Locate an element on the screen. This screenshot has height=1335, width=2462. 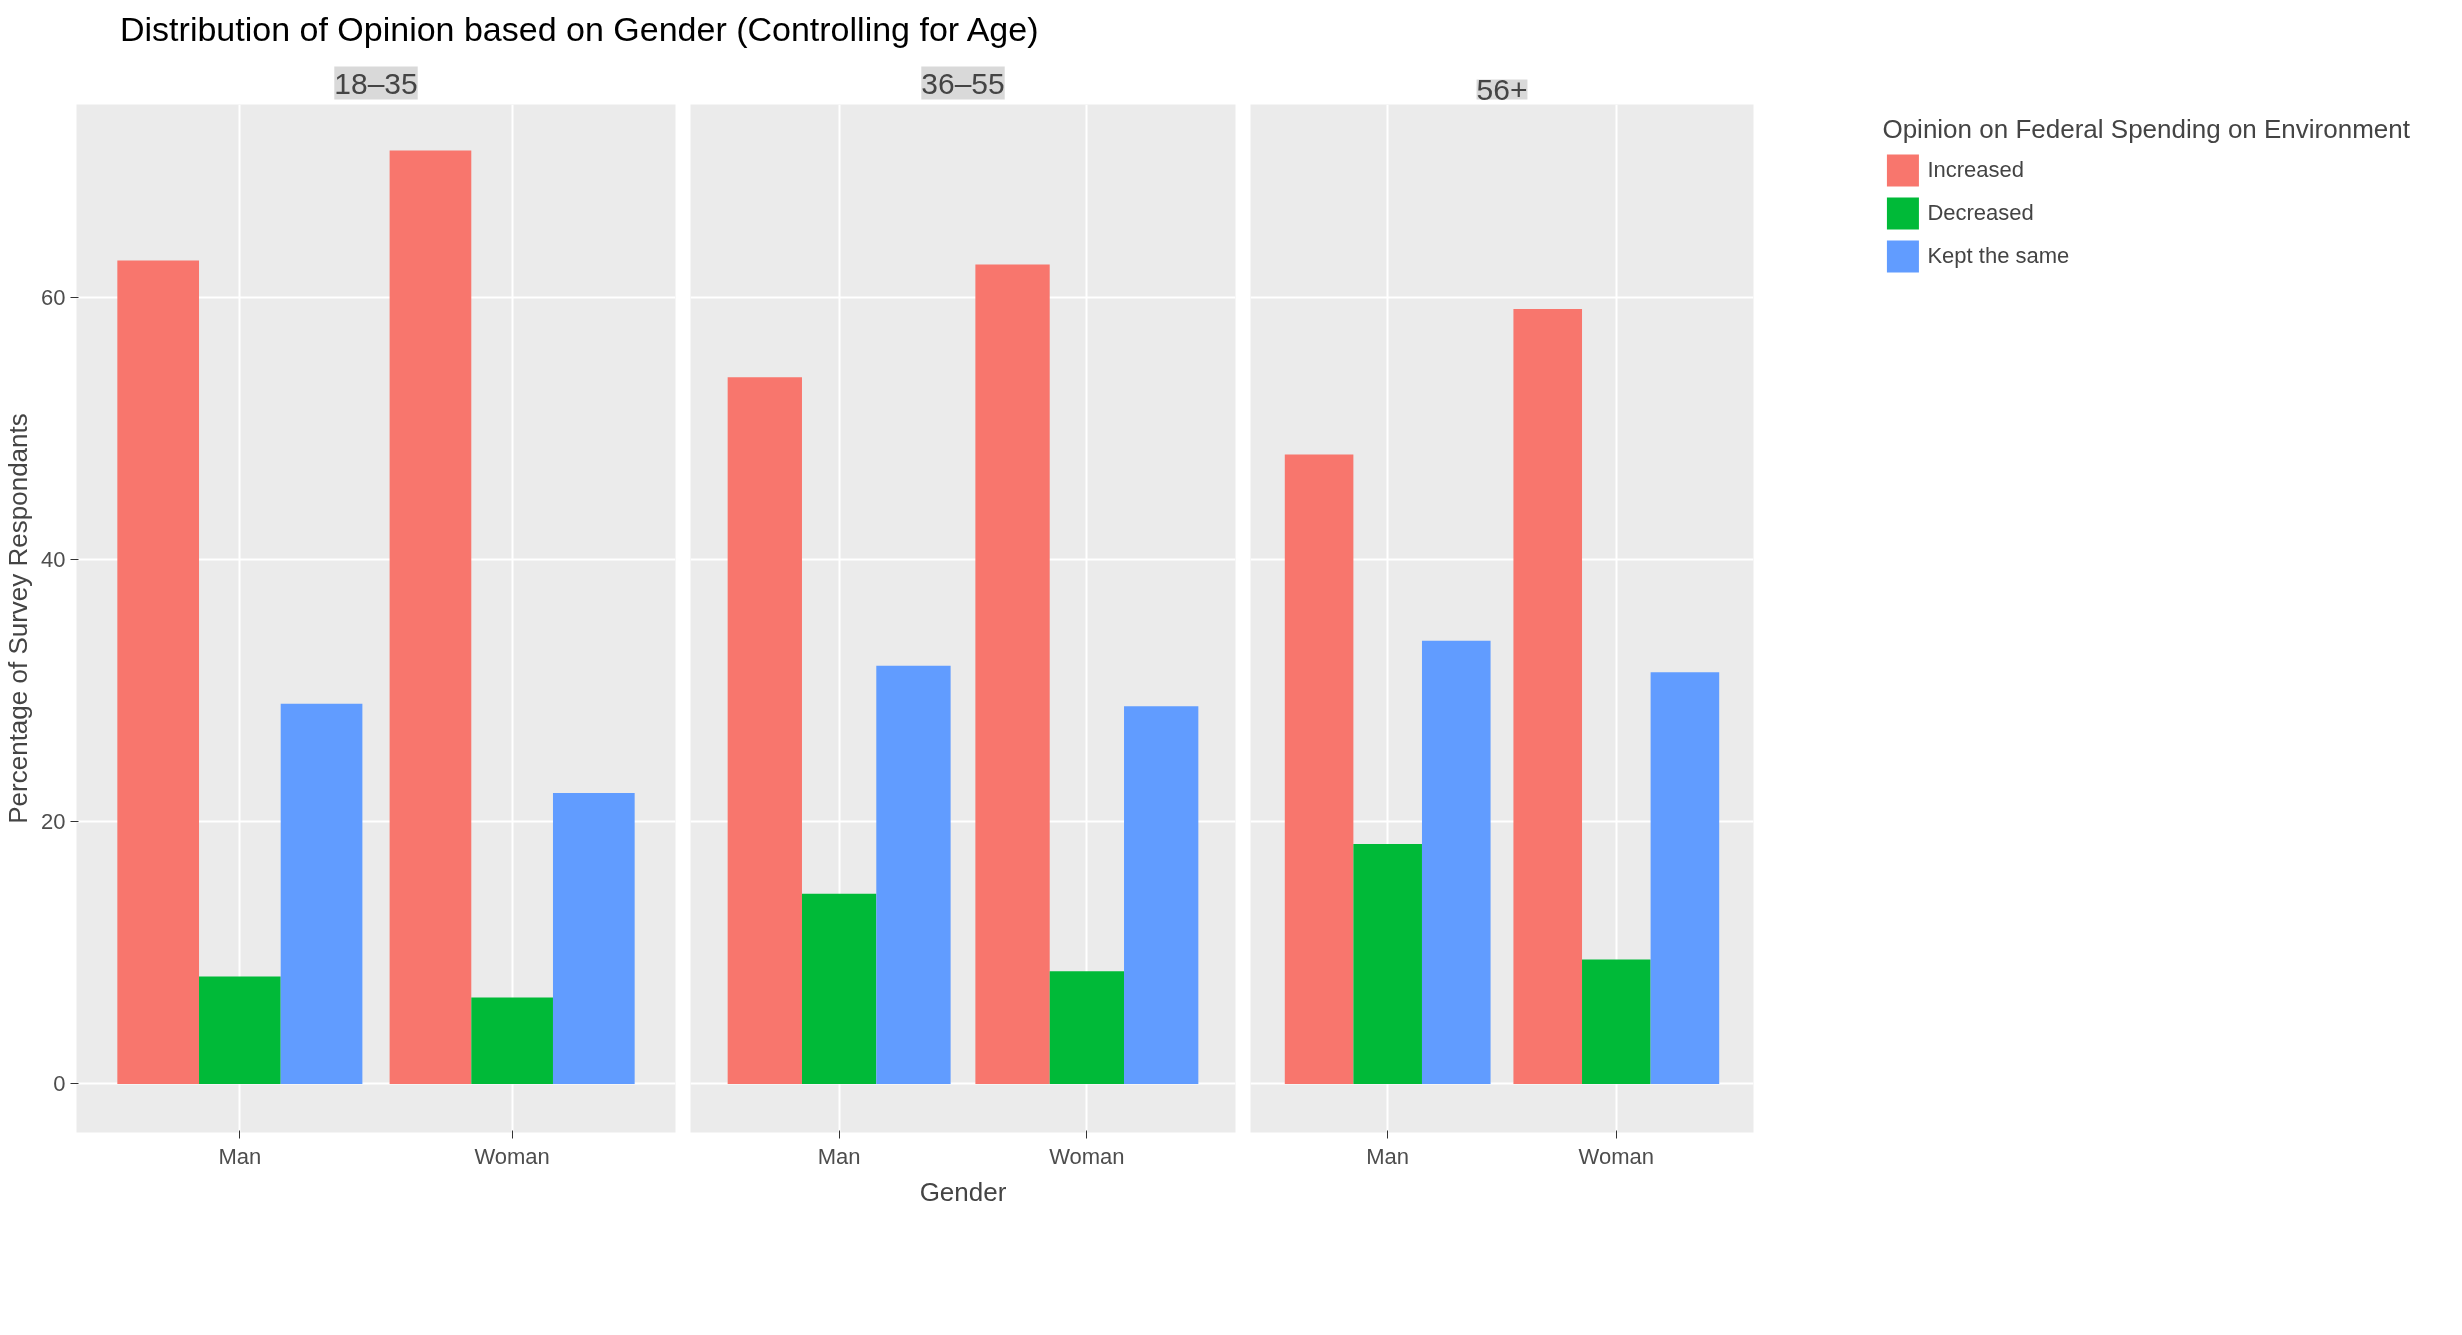
y-tick-label: 40 is located at coordinates (53, 559).